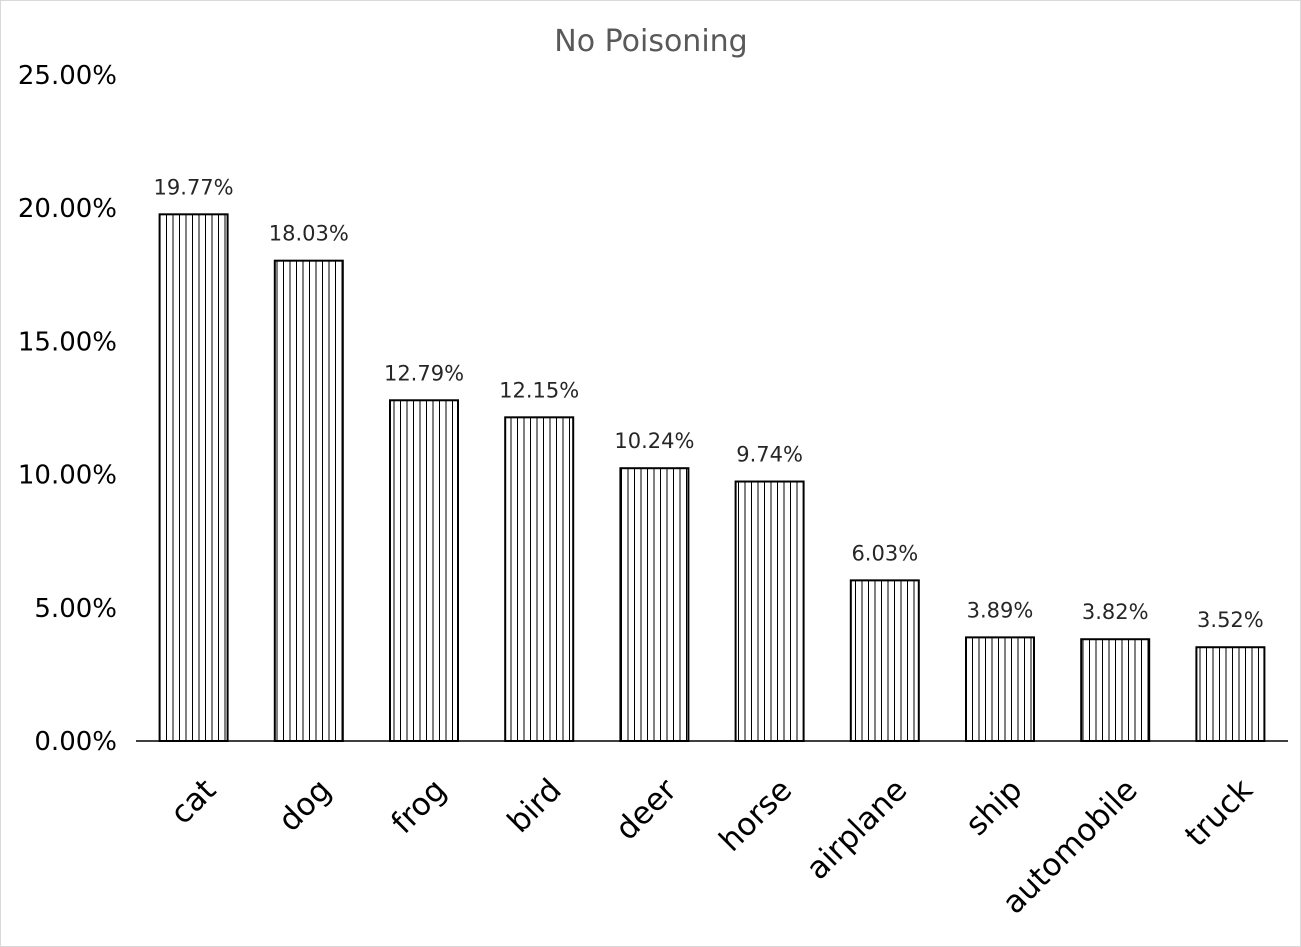  I want to click on bar-airplane, so click(884, 660).